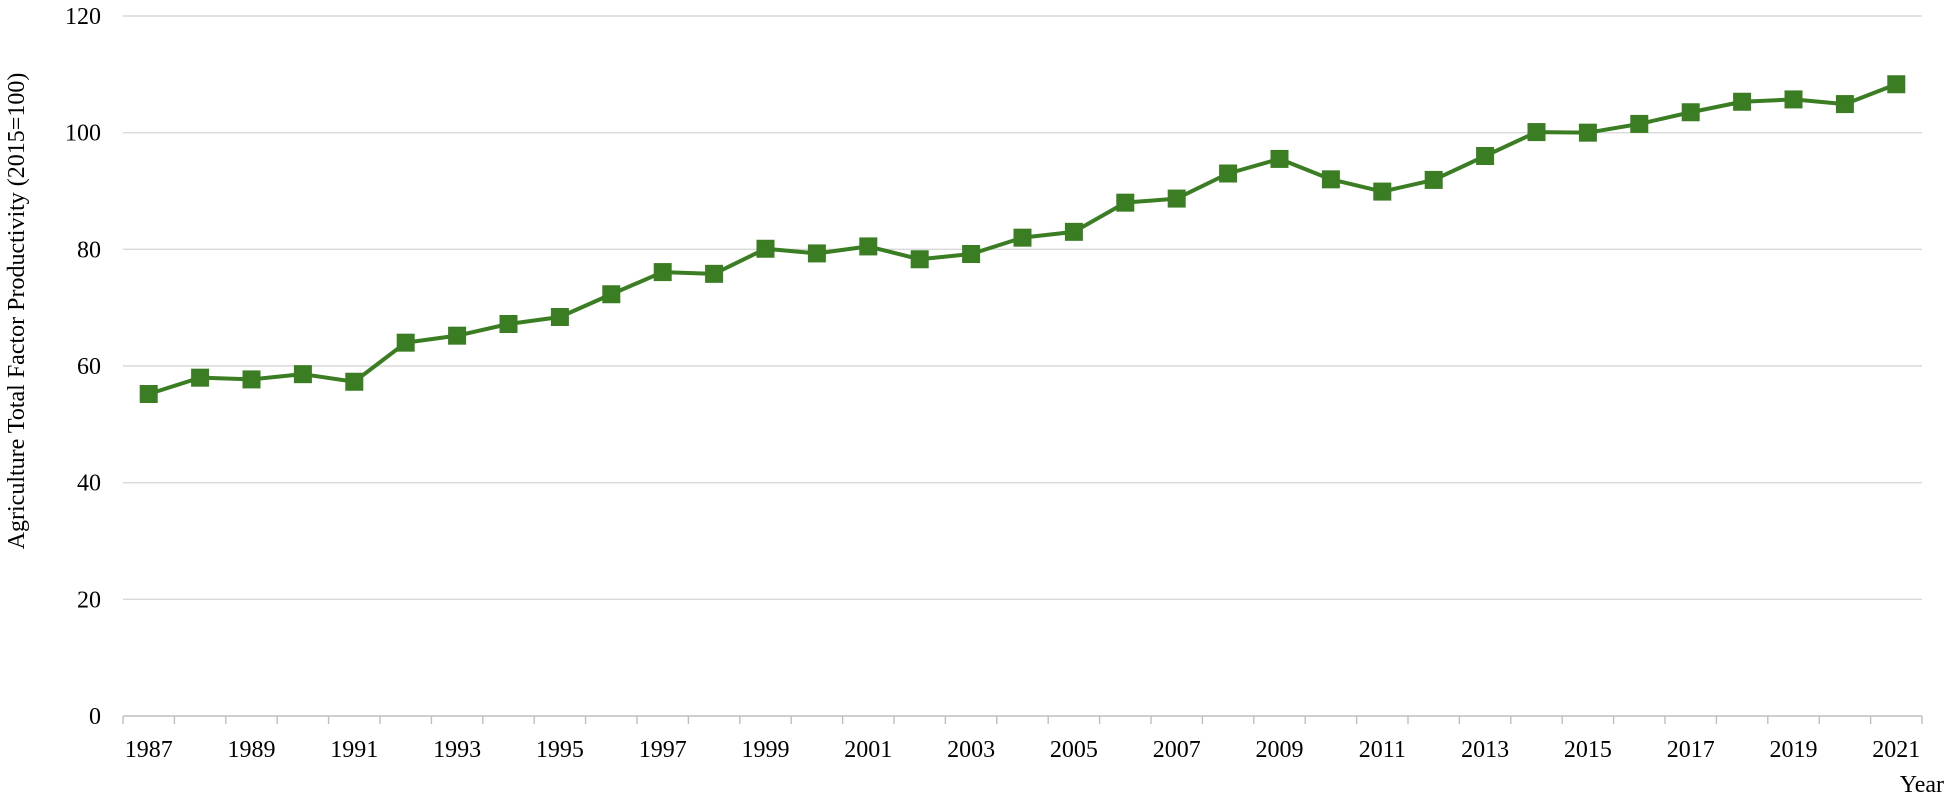 The width and height of the screenshot is (1949, 800). What do you see at coordinates (1691, 750) in the screenshot?
I see `x-tick-label: 2017` at bounding box center [1691, 750].